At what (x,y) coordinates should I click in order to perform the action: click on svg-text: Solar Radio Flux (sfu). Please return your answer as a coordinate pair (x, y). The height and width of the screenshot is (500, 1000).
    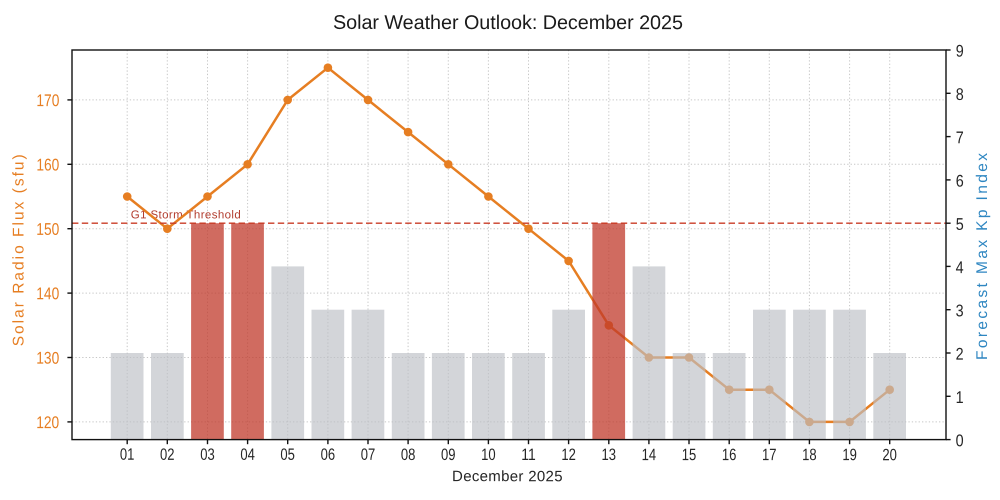
    Looking at the image, I should click on (19, 250).